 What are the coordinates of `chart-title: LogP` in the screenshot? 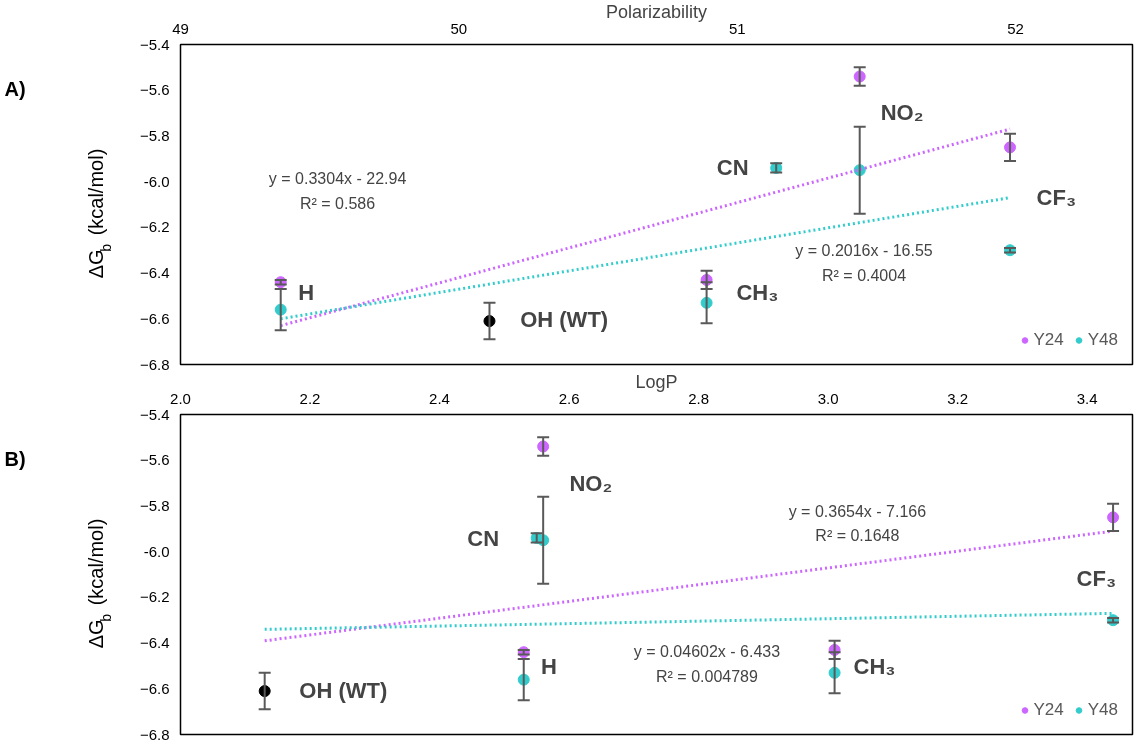 It's located at (656, 381).